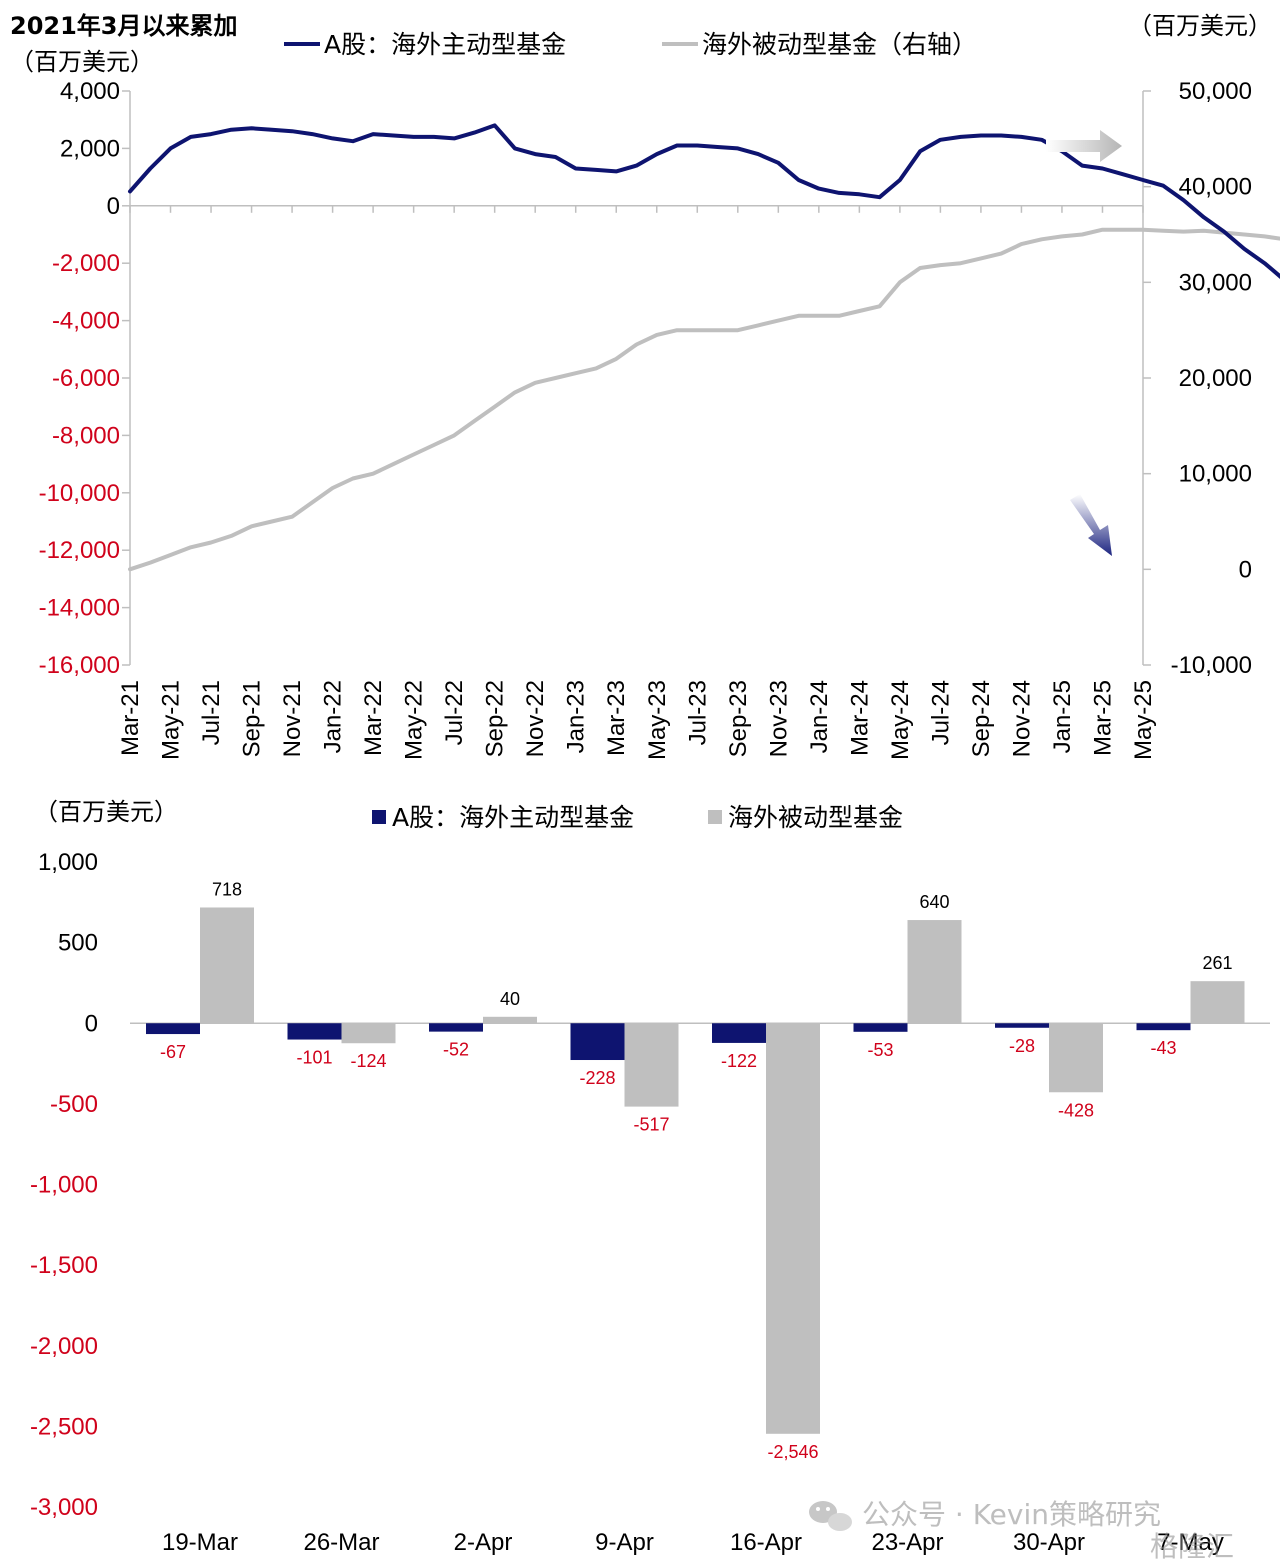 This screenshot has height=1567, width=1280. I want to click on x-tick-label: Mar-22, so click(373, 718).